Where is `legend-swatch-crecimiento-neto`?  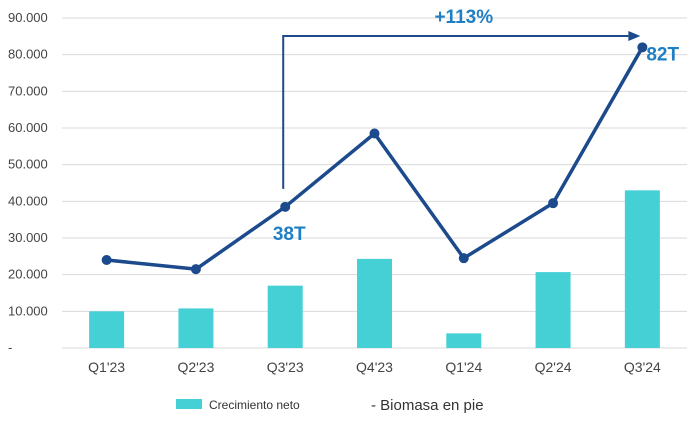
legend-swatch-crecimiento-neto is located at coordinates (189, 404).